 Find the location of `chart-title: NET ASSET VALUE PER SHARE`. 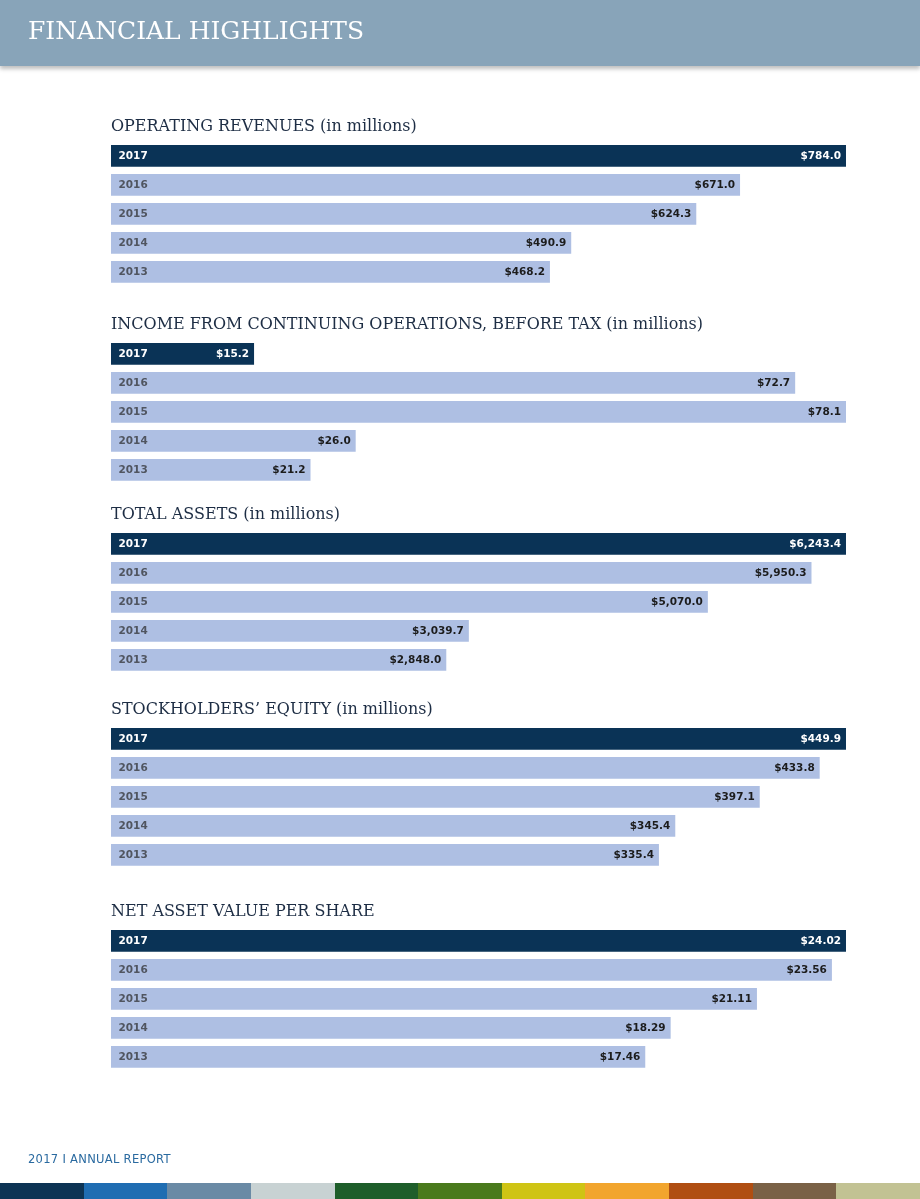

chart-title: NET ASSET VALUE PER SHARE is located at coordinates (243, 910).